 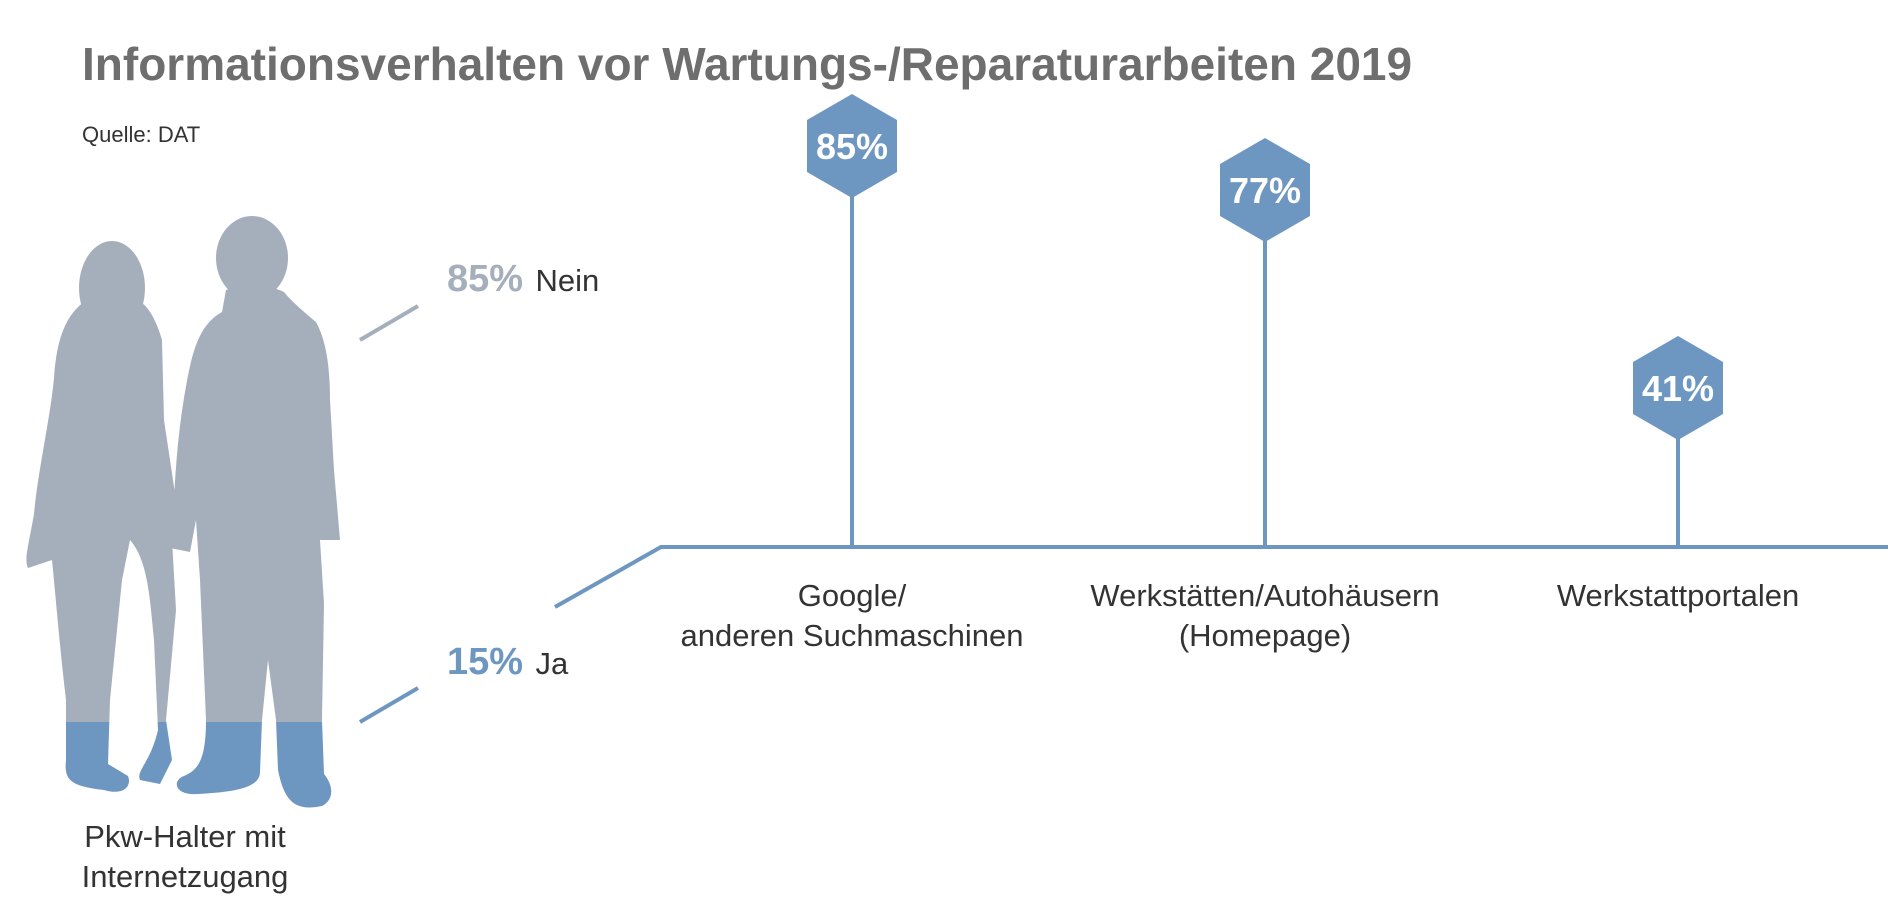 I want to click on yes-label: 15% Ja, so click(x=508, y=662).